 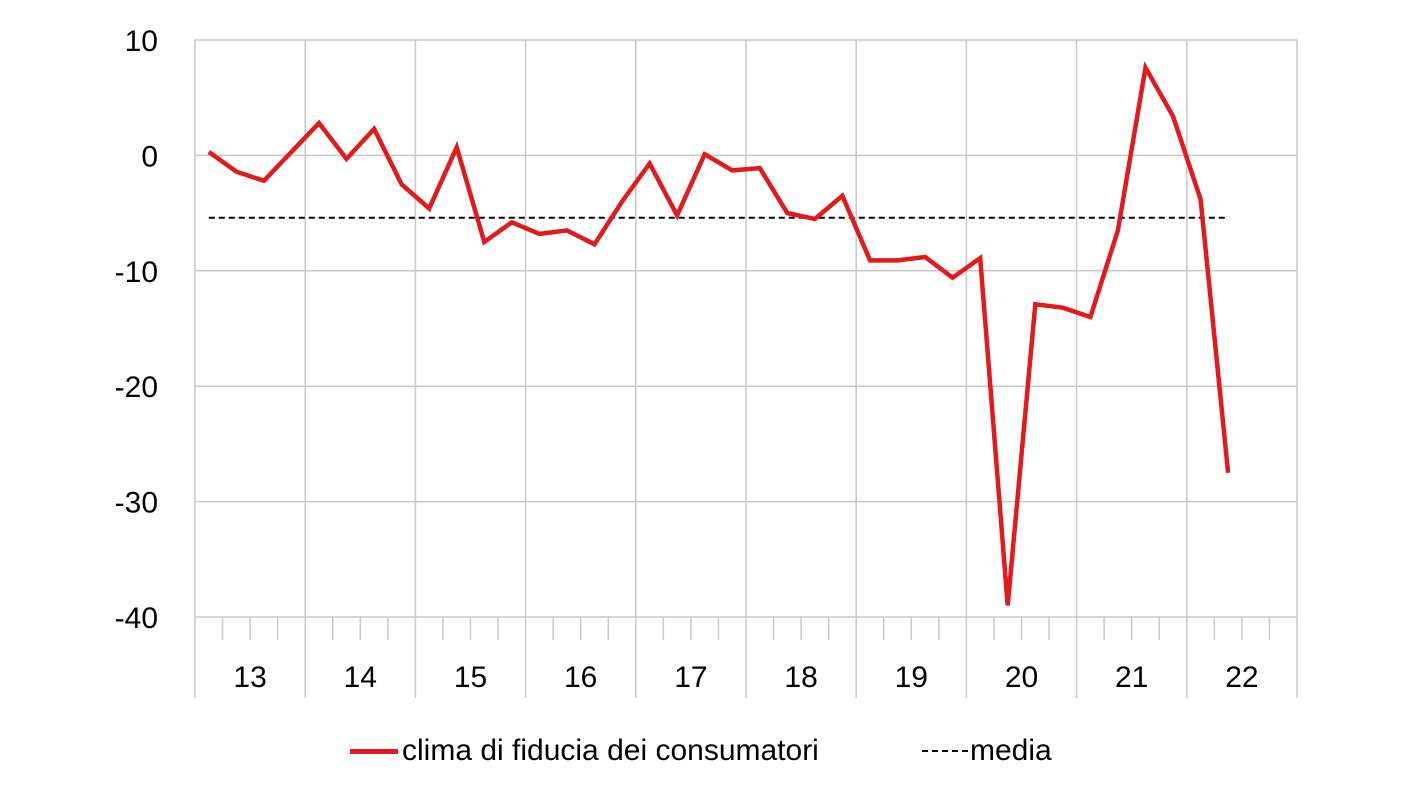 What do you see at coordinates (360, 677) in the screenshot?
I see `x-tick-label: 14` at bounding box center [360, 677].